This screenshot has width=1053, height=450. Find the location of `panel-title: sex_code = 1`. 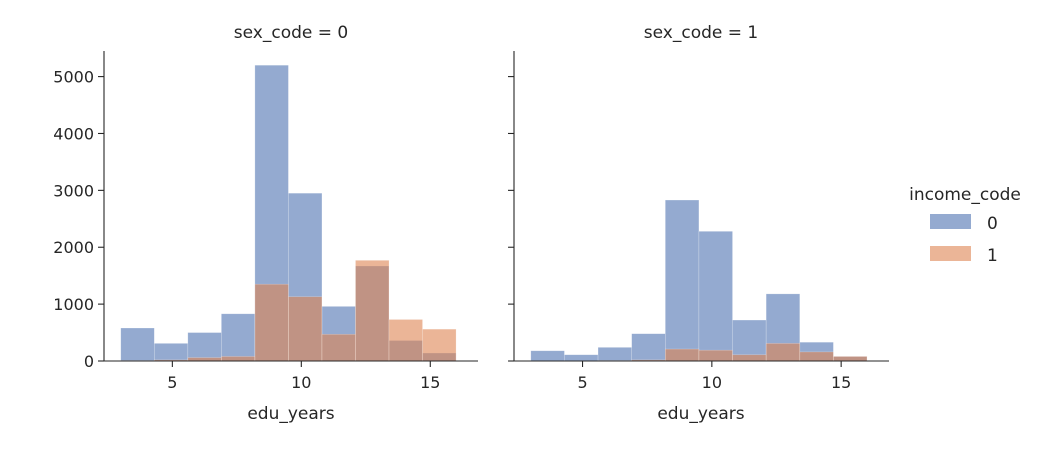

panel-title: sex_code = 1 is located at coordinates (701, 33).